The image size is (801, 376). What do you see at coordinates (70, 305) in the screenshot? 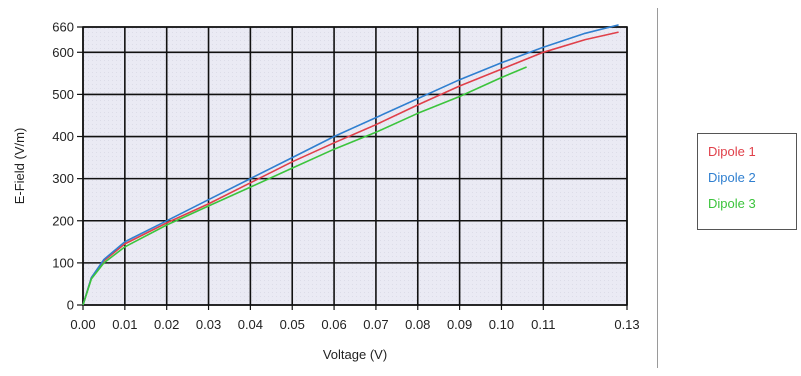
I see `y-tick-label: 0` at bounding box center [70, 305].